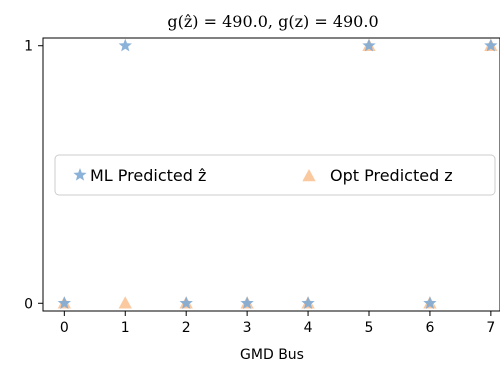  I want to click on legend-triangle-icon, so click(309, 175).